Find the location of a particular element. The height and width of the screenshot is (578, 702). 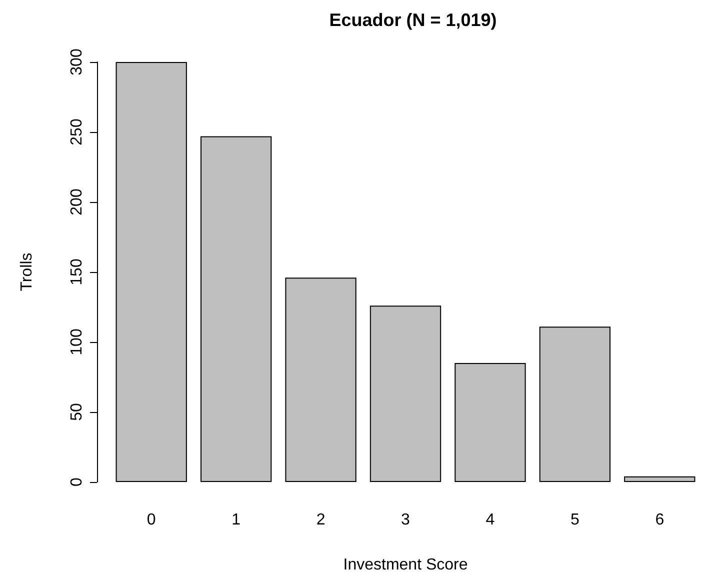

y-tick-label: 200 is located at coordinates (77, 202).